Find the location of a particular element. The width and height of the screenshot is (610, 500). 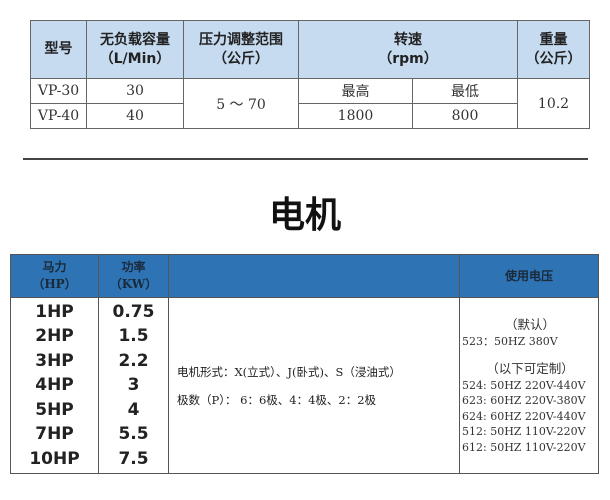

header-voltage: 使用电压 is located at coordinates (529, 276).